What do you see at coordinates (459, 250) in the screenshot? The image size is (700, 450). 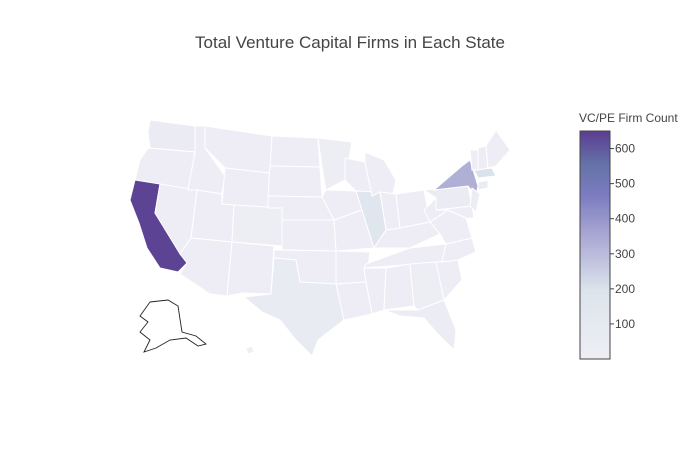 I see `state-NC` at bounding box center [459, 250].